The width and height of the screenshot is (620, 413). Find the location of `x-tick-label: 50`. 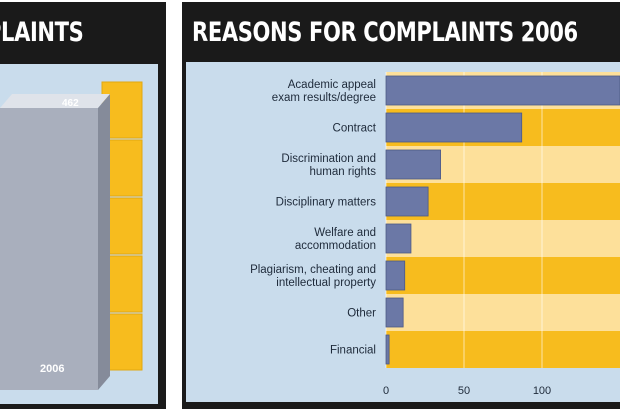

x-tick-label: 50 is located at coordinates (464, 391).